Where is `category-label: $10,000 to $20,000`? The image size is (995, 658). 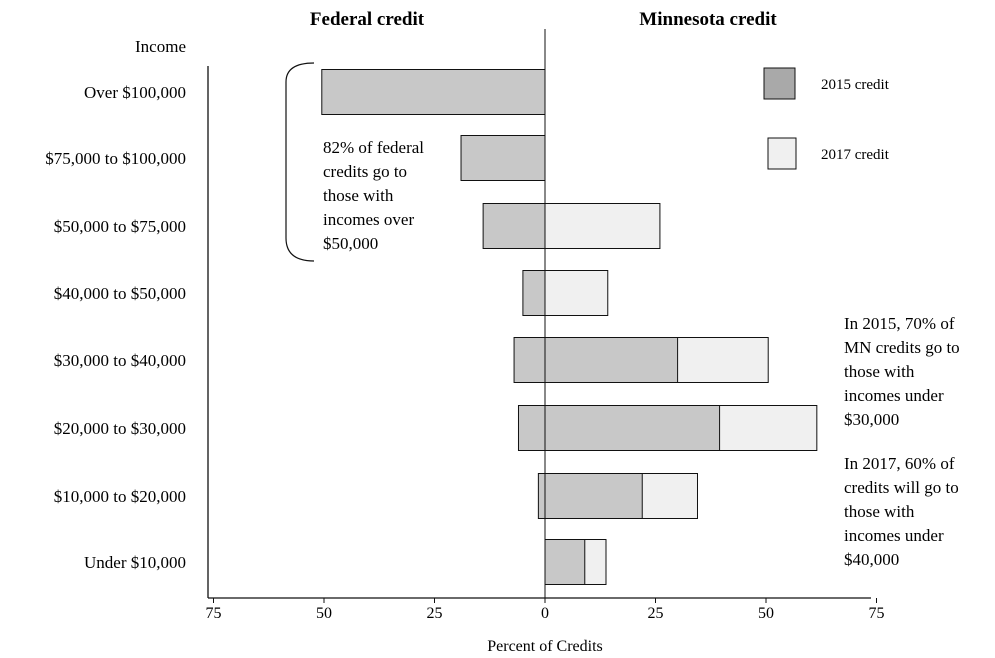 category-label: $10,000 to $20,000 is located at coordinates (120, 496).